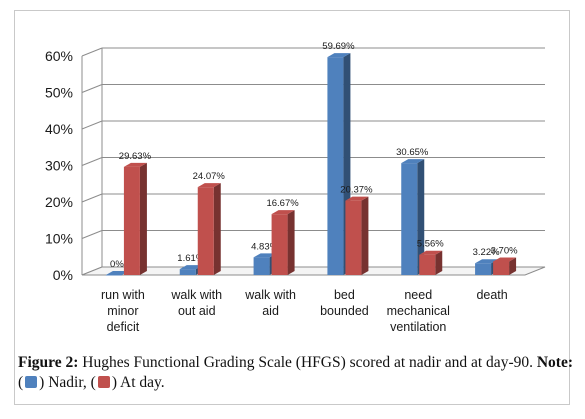 The width and height of the screenshot is (585, 419). What do you see at coordinates (344, 311) in the screenshot?
I see `category-label: bounded` at bounding box center [344, 311].